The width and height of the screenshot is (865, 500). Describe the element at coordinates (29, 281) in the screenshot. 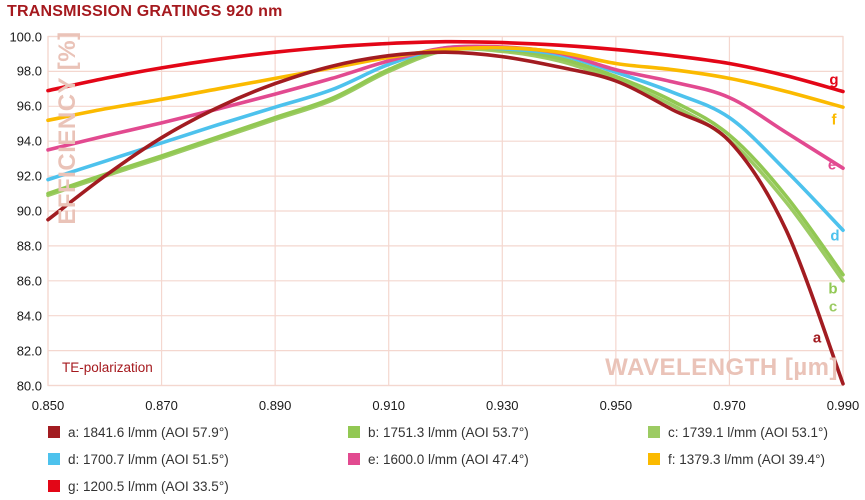

I see `y-tick-label: 86.0` at that location.